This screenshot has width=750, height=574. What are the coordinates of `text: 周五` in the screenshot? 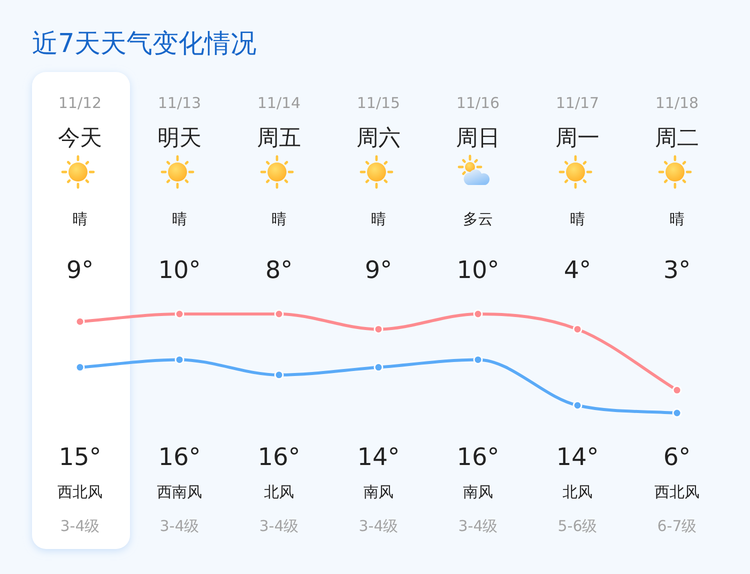 It's located at (279, 138).